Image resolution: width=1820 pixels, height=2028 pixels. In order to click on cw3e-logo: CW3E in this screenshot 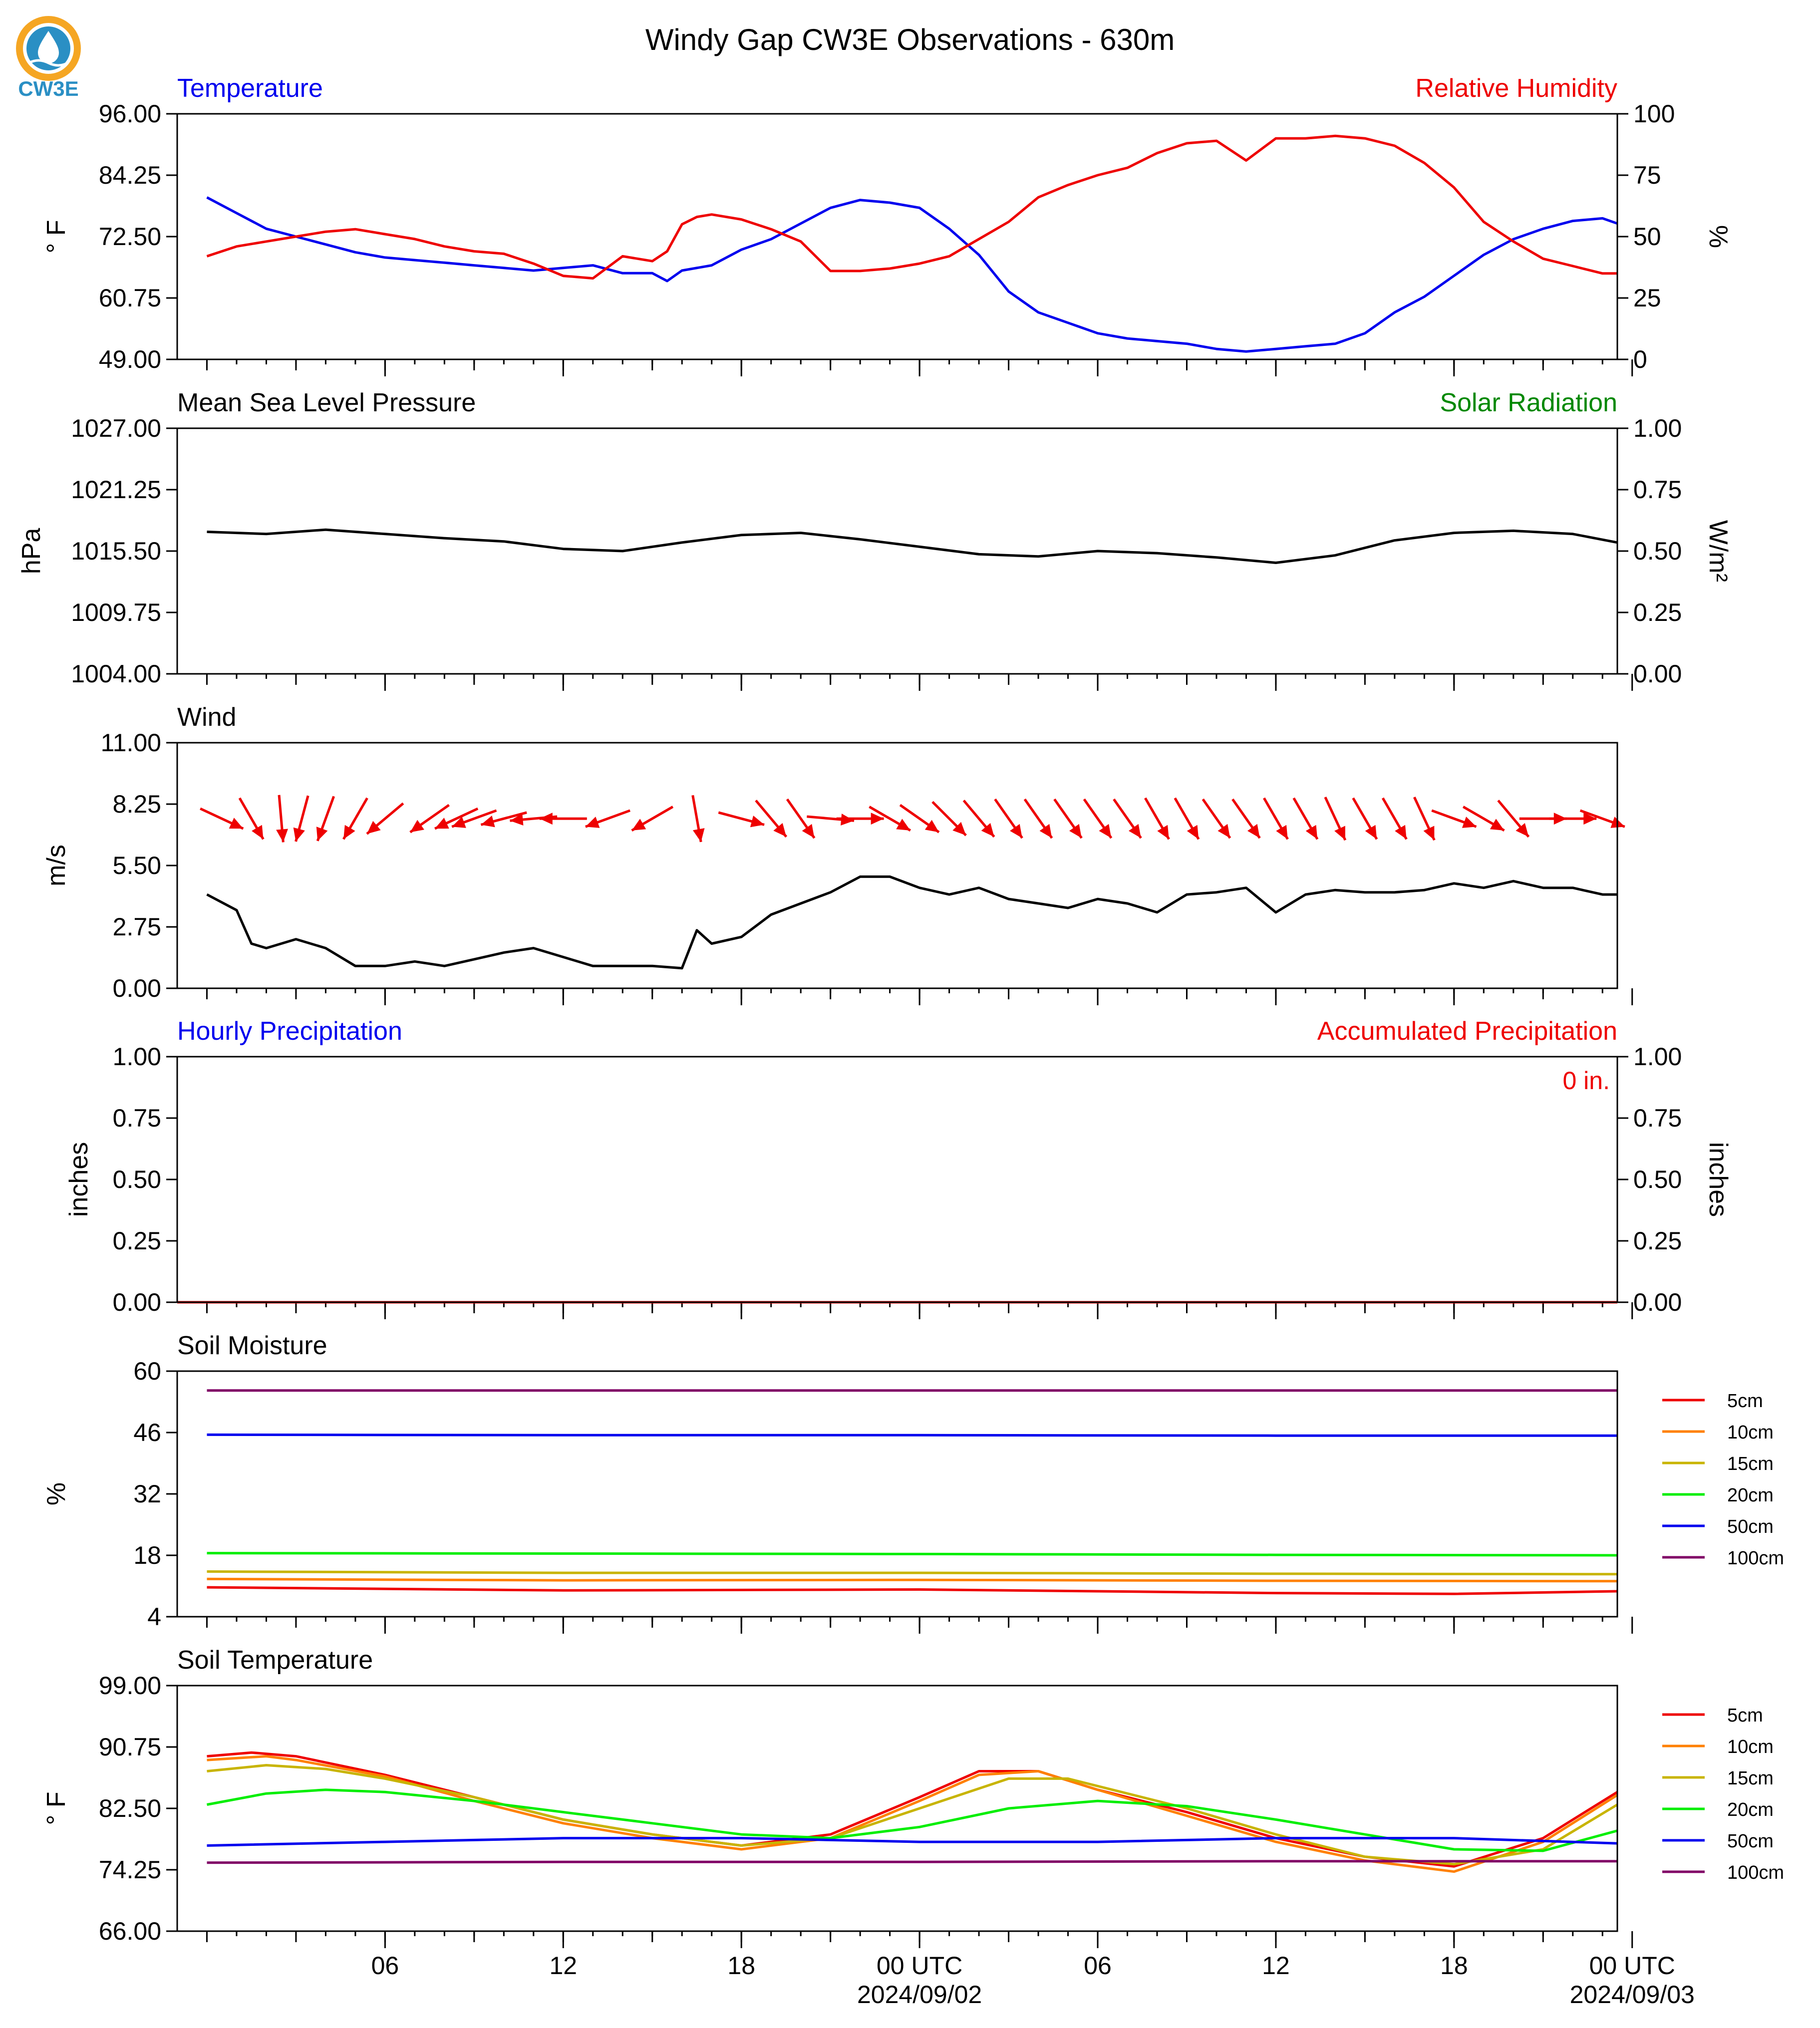, I will do `click(48, 58)`.